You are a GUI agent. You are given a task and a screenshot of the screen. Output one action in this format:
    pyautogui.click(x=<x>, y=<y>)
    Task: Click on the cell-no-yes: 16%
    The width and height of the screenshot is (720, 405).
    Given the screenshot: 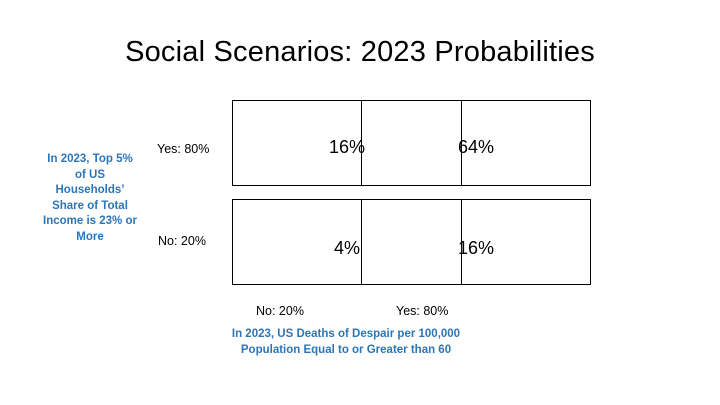 What is the action you would take?
    pyautogui.click(x=476, y=242)
    